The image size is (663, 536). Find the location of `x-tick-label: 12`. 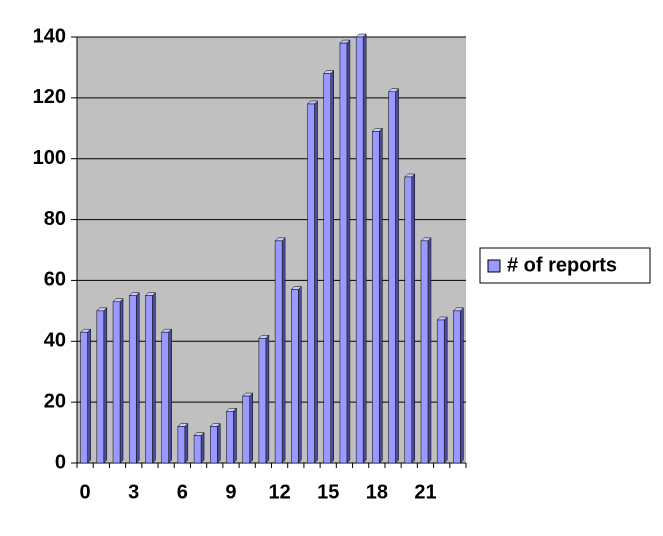

x-tick-label: 12 is located at coordinates (279, 492).